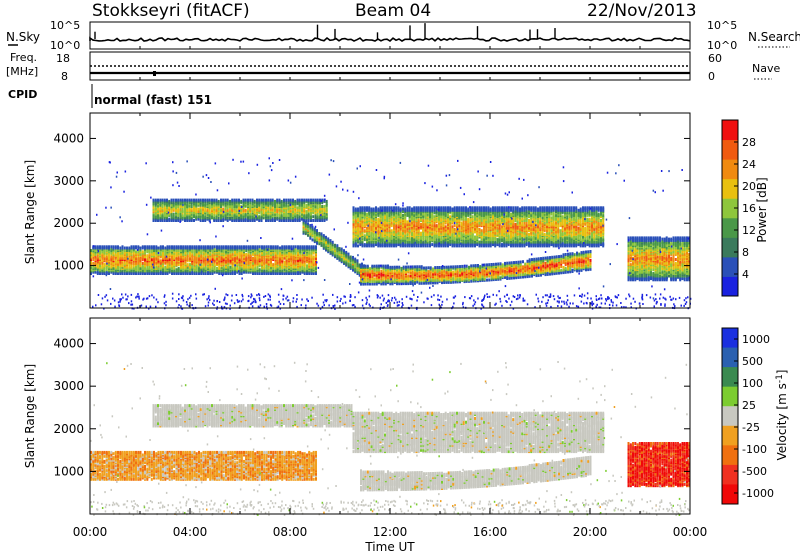  I want to click on cpid-text: normal (fast) 151, so click(153, 100).